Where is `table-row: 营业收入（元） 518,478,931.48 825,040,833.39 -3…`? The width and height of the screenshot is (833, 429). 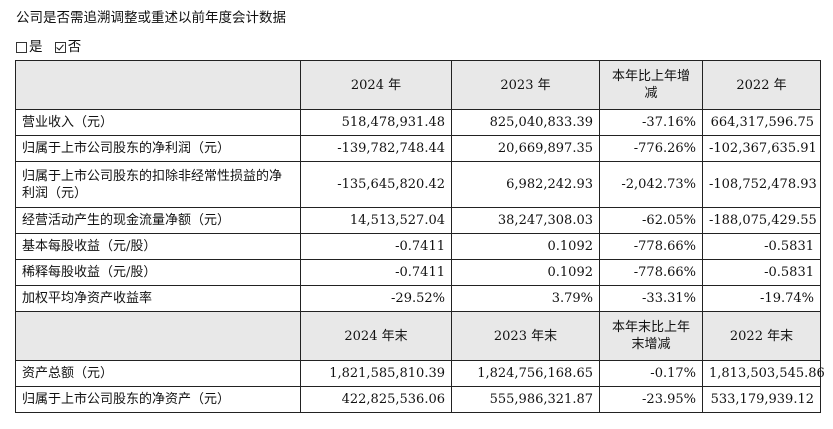 table-row: 营业收入（元） 518,478,931.48 825,040,833.39 -3… is located at coordinates (418, 122).